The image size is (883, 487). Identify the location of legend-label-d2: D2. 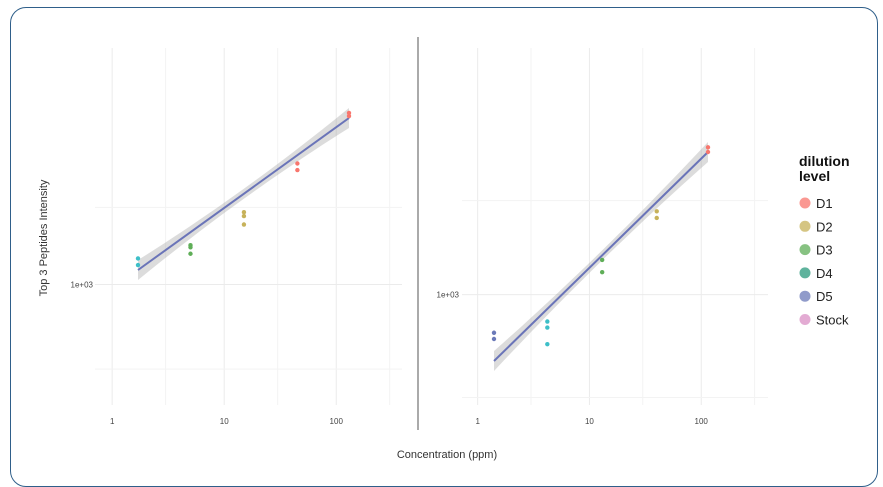
(824, 226).